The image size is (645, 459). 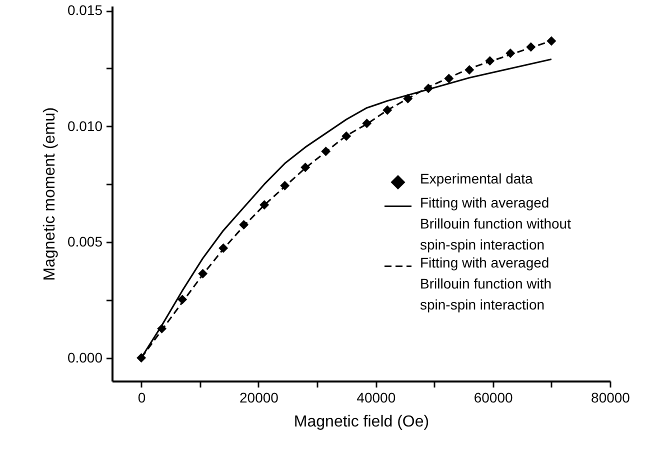 I want to click on y-tick-label: 0.000, so click(x=85, y=357).